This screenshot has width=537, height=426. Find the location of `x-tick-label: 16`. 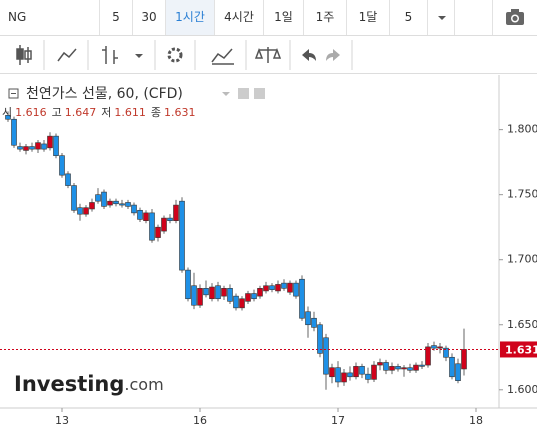

x-tick-label: 16 is located at coordinates (200, 420).